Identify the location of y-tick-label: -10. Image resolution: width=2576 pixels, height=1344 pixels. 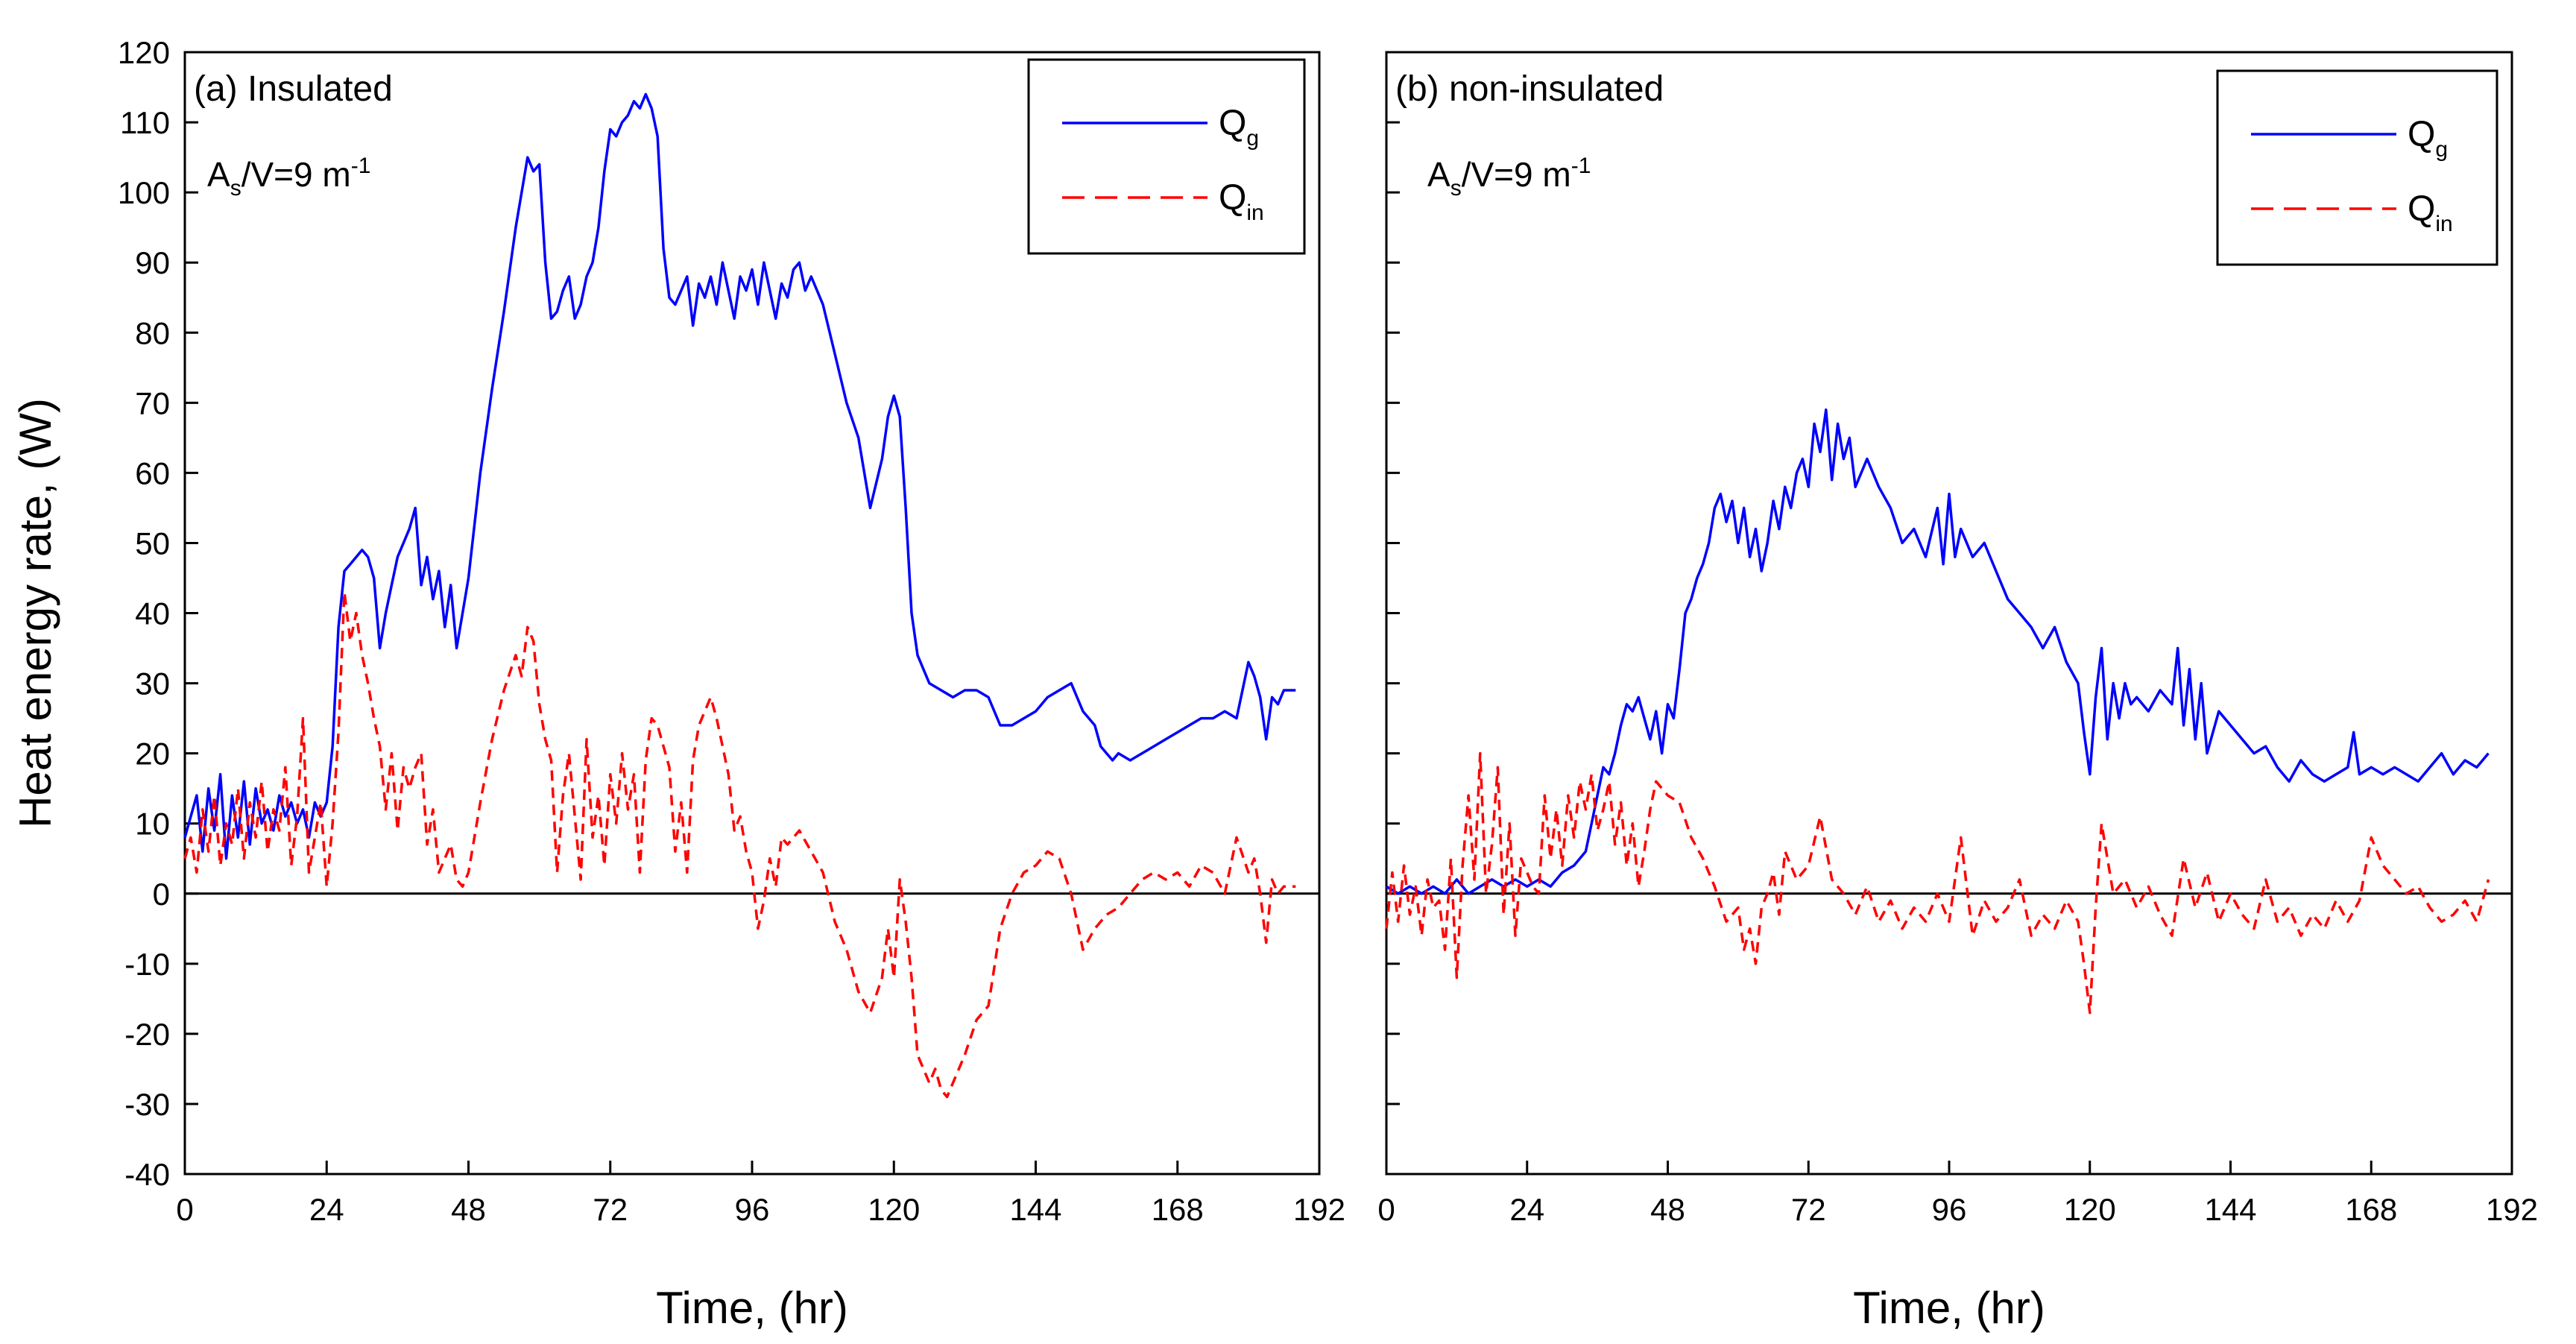
(147, 964).